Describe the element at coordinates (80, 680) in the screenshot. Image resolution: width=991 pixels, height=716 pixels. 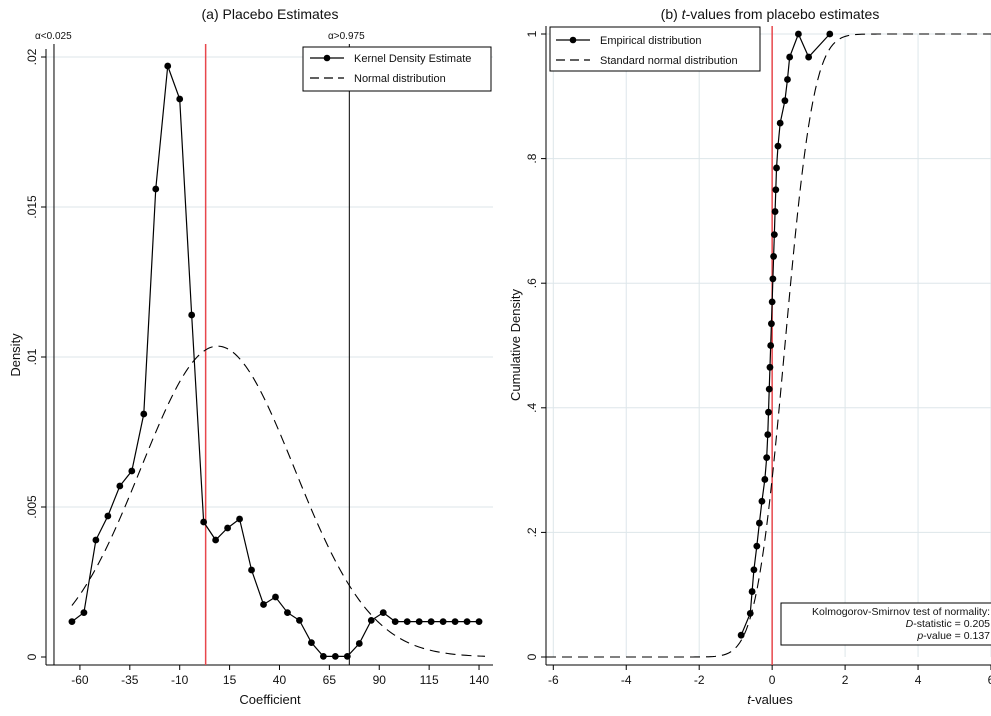
I see `panel-a-x-tick-label: -60` at that location.